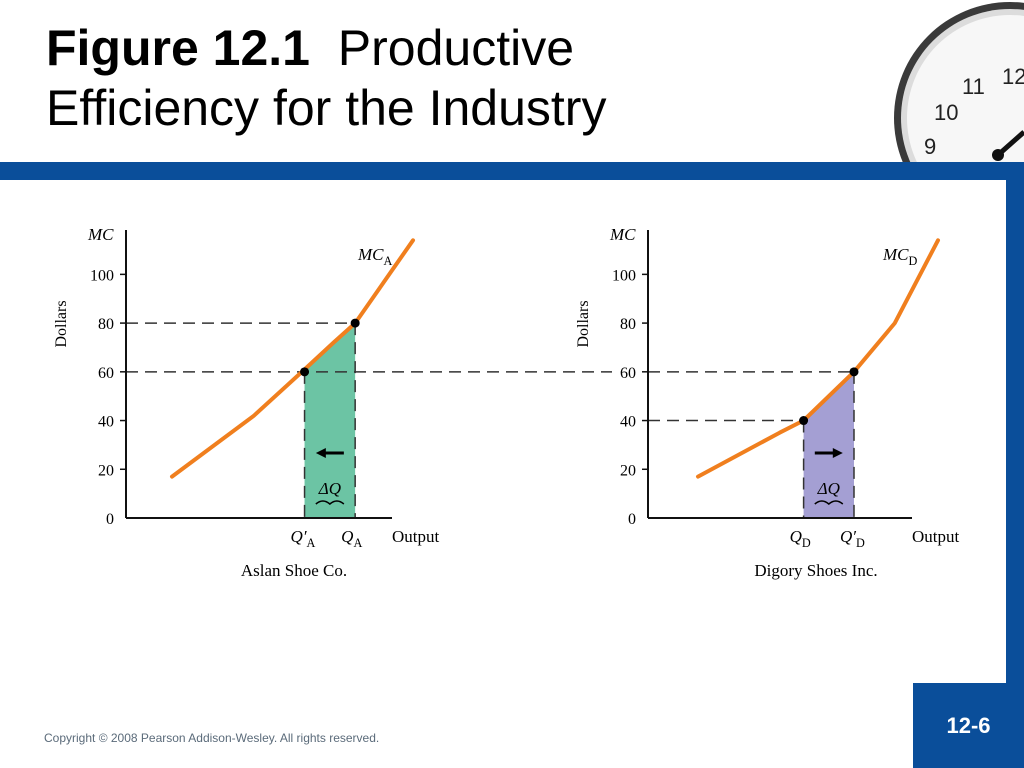 This screenshot has width=1024, height=768. I want to click on title-part-2: Efficiency for the Industry, so click(326, 108).